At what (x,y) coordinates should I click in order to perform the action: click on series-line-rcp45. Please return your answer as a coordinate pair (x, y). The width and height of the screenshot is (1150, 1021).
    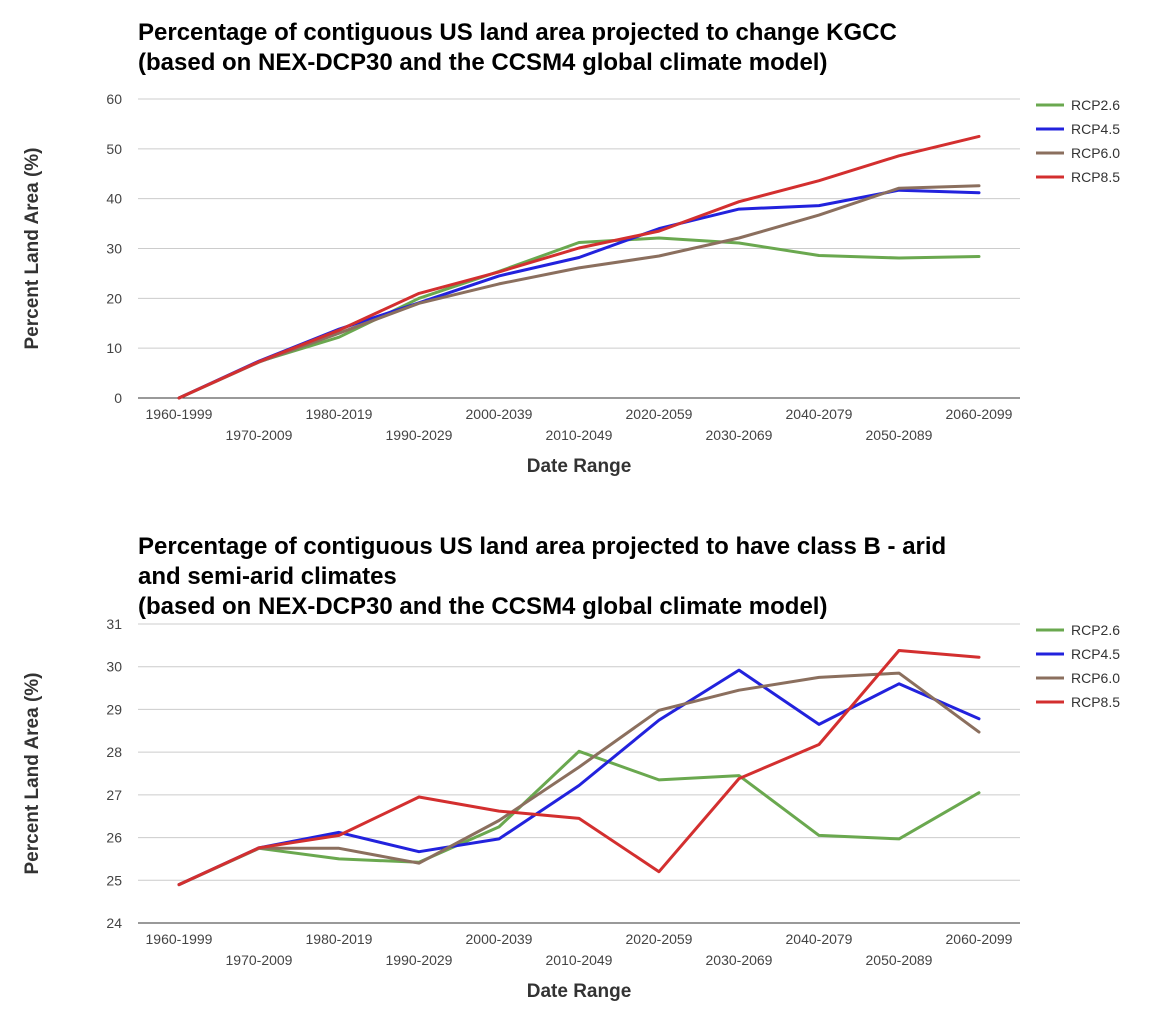
    Looking at the image, I should click on (579, 294).